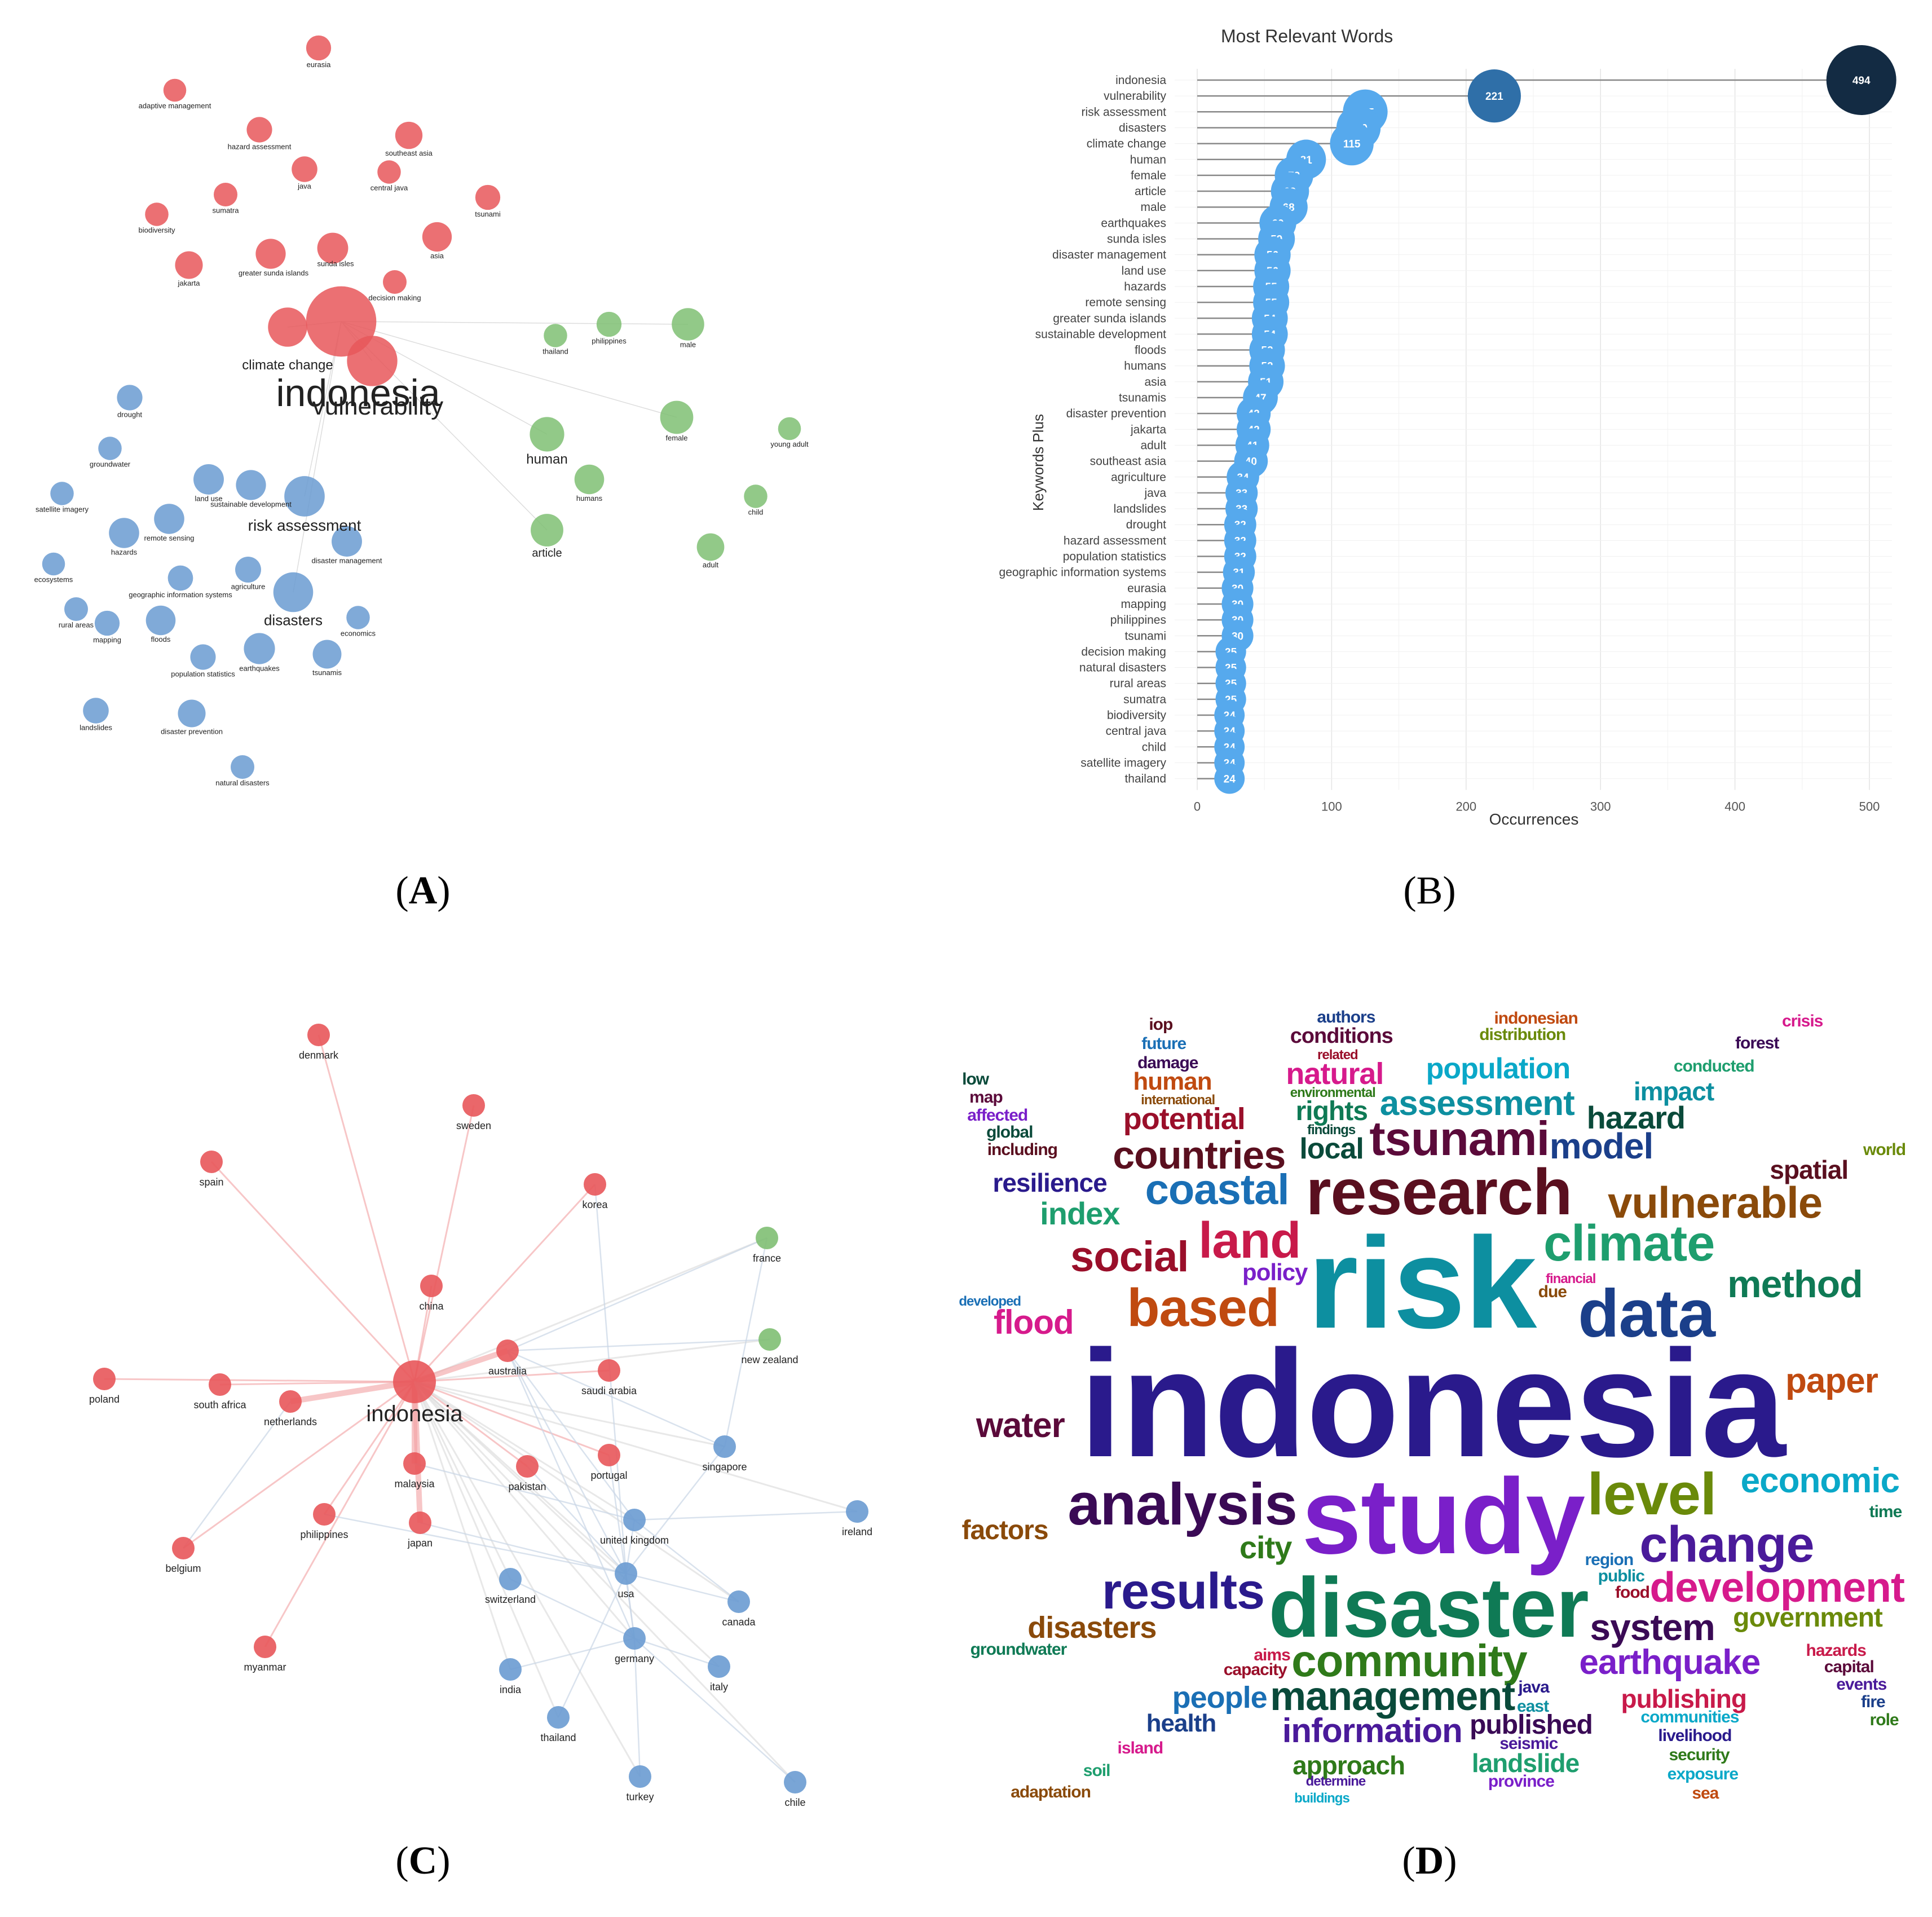 The width and height of the screenshot is (1932, 1917). Describe the element at coordinates (719, 1666) in the screenshot. I see `node-italy` at that location.